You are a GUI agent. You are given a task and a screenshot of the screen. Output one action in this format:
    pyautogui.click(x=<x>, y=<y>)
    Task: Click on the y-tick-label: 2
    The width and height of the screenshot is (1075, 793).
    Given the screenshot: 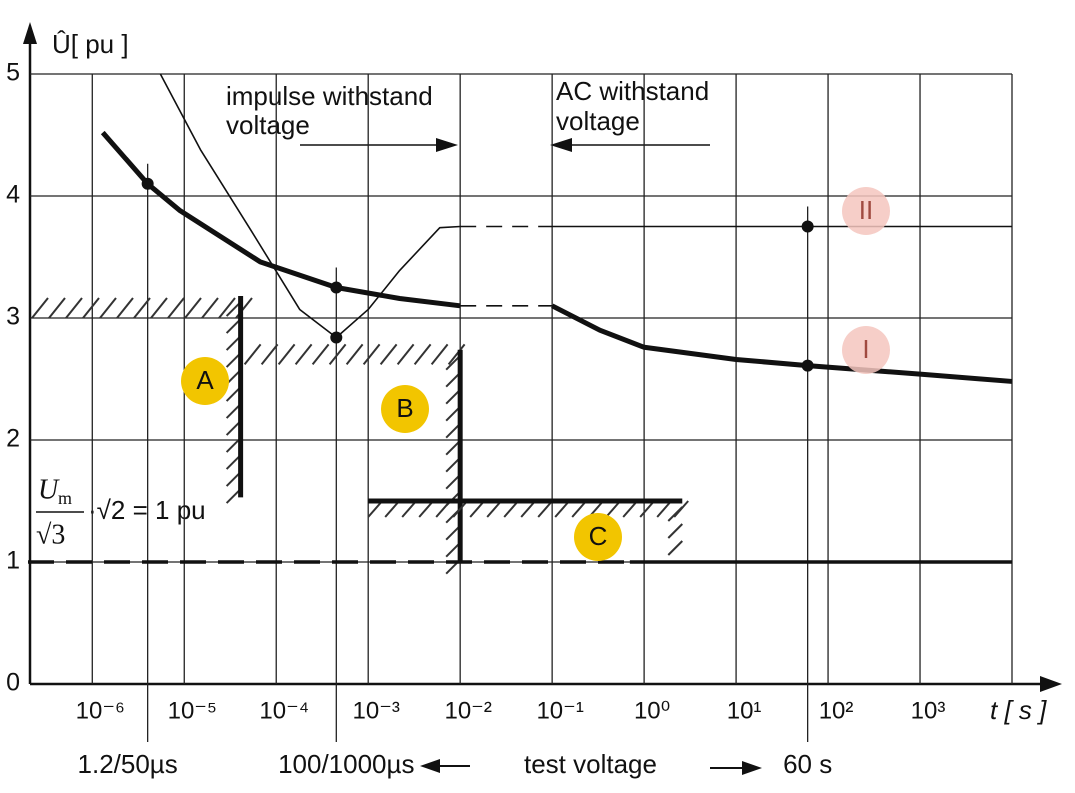 What is the action you would take?
    pyautogui.click(x=13, y=439)
    